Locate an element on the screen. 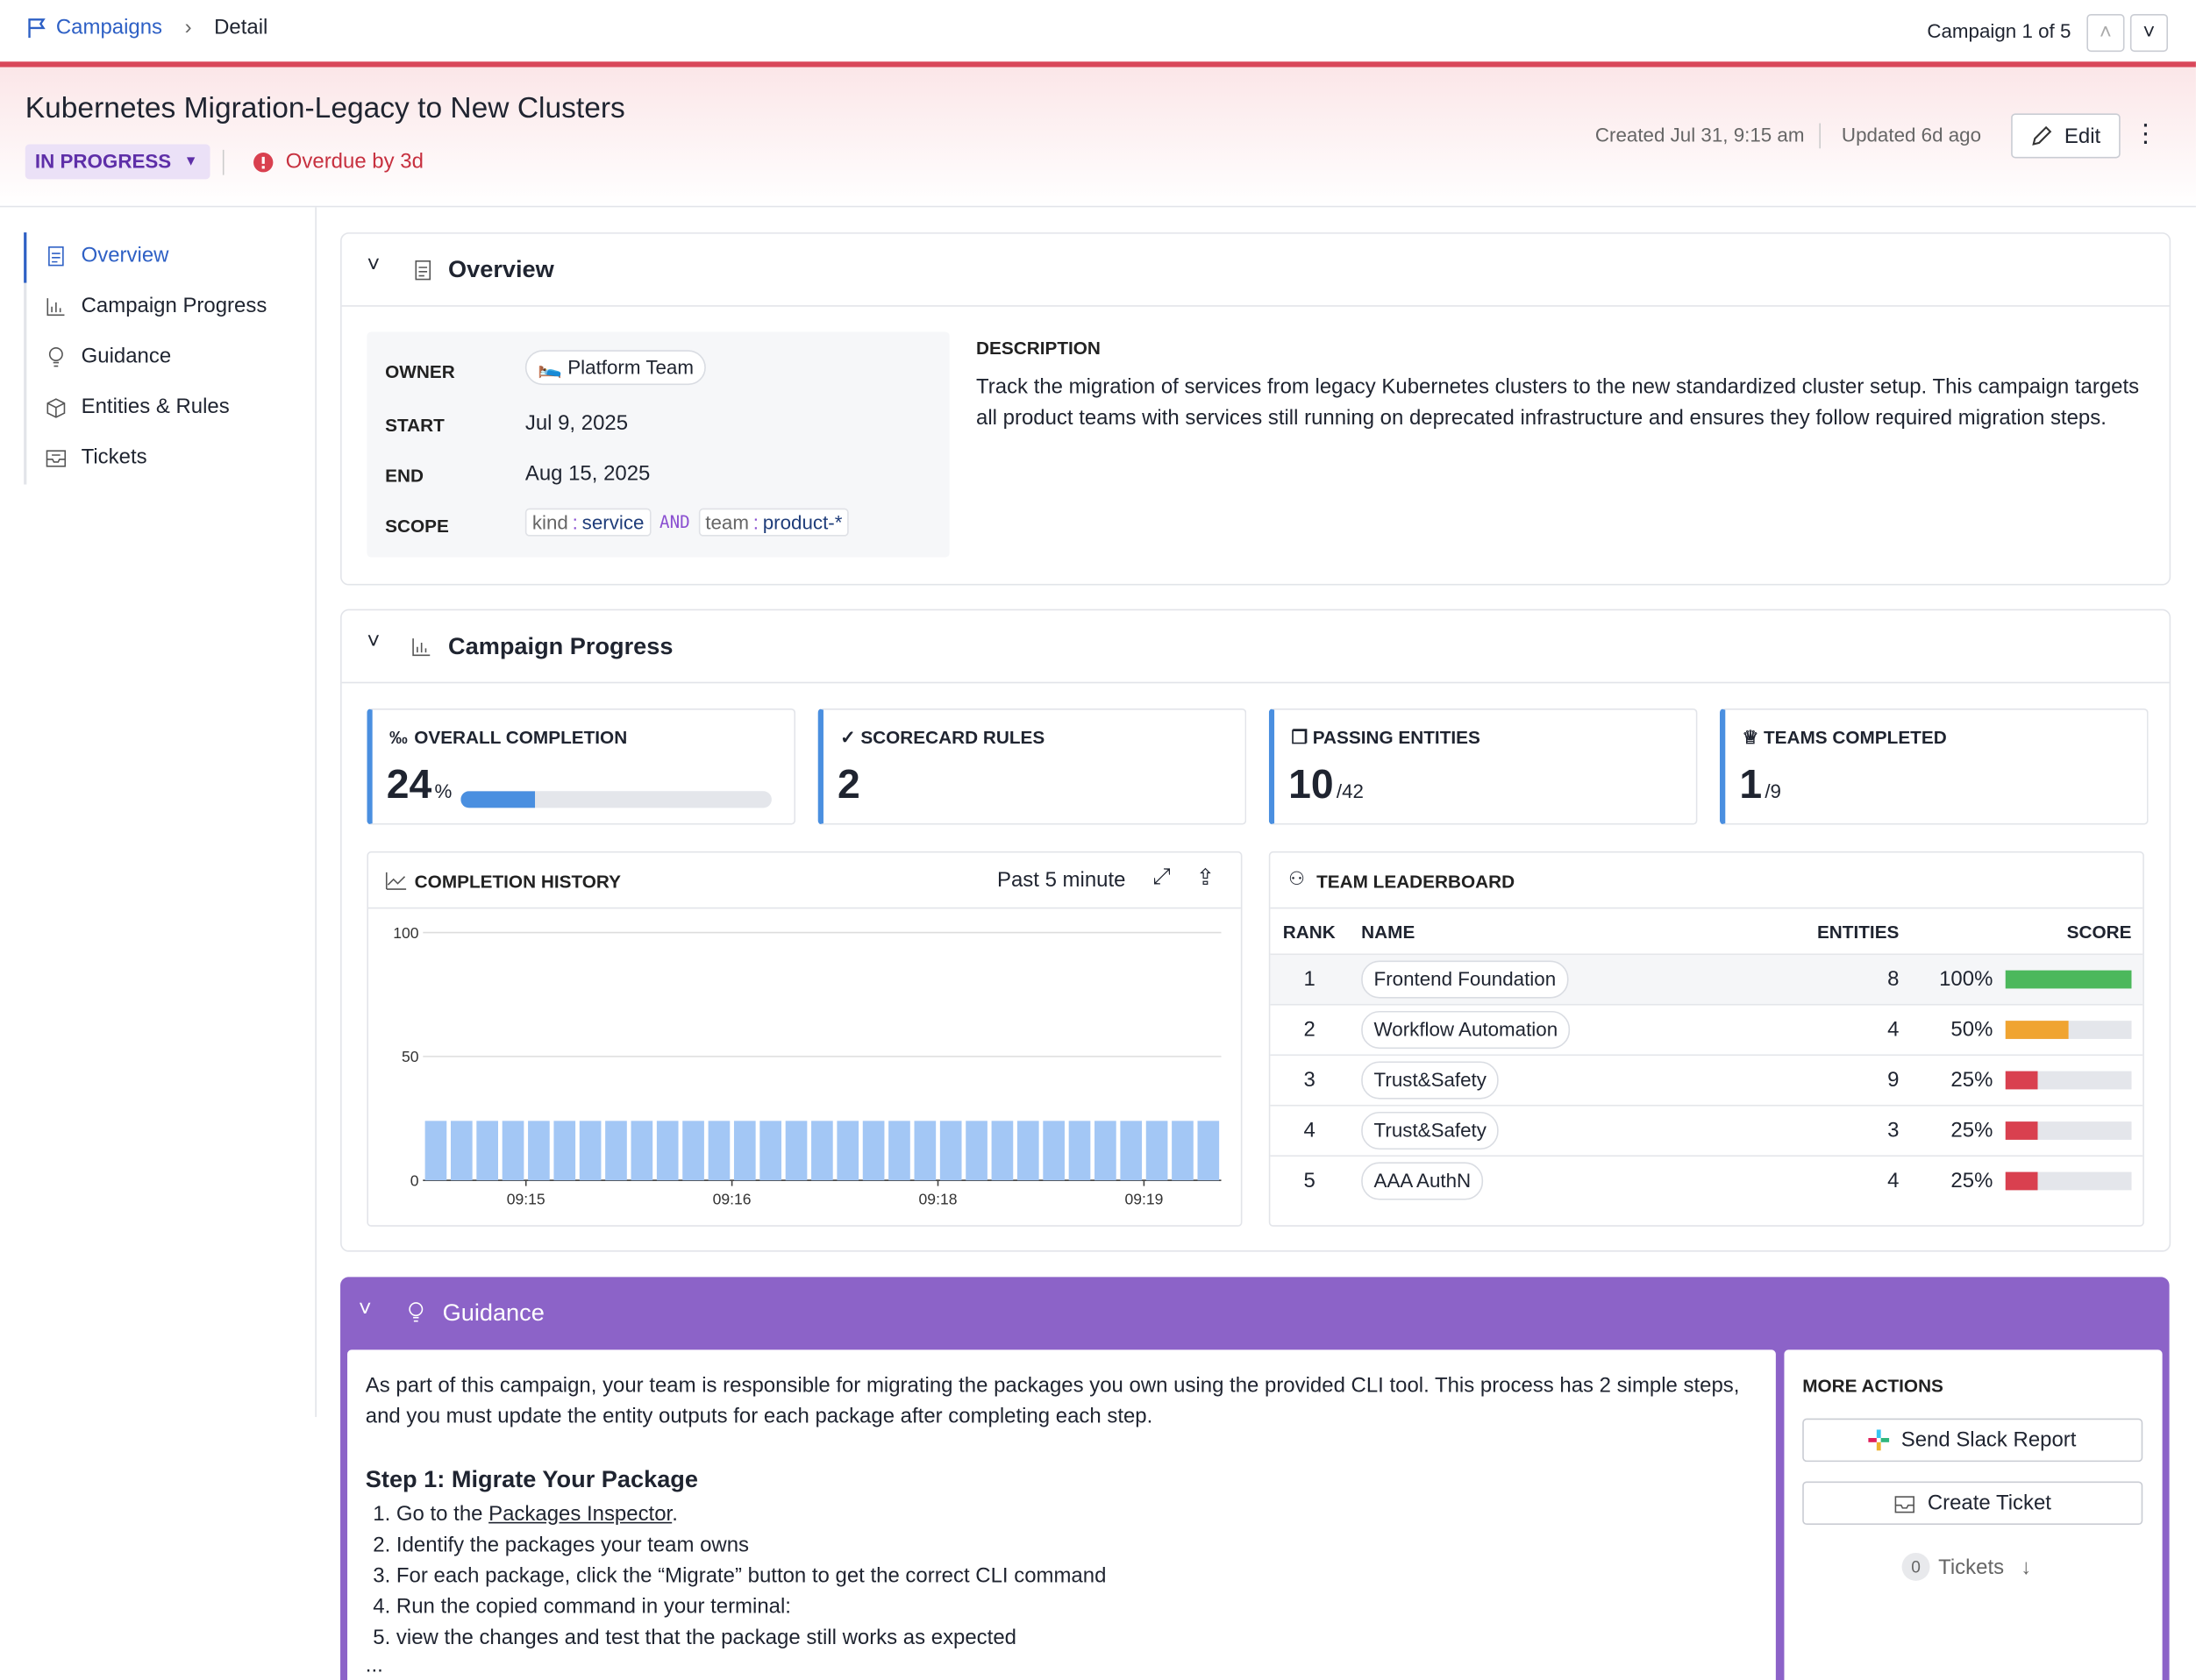  stat-card: ✓ SCORECARD RULES 2 is located at coordinates (1032, 766).